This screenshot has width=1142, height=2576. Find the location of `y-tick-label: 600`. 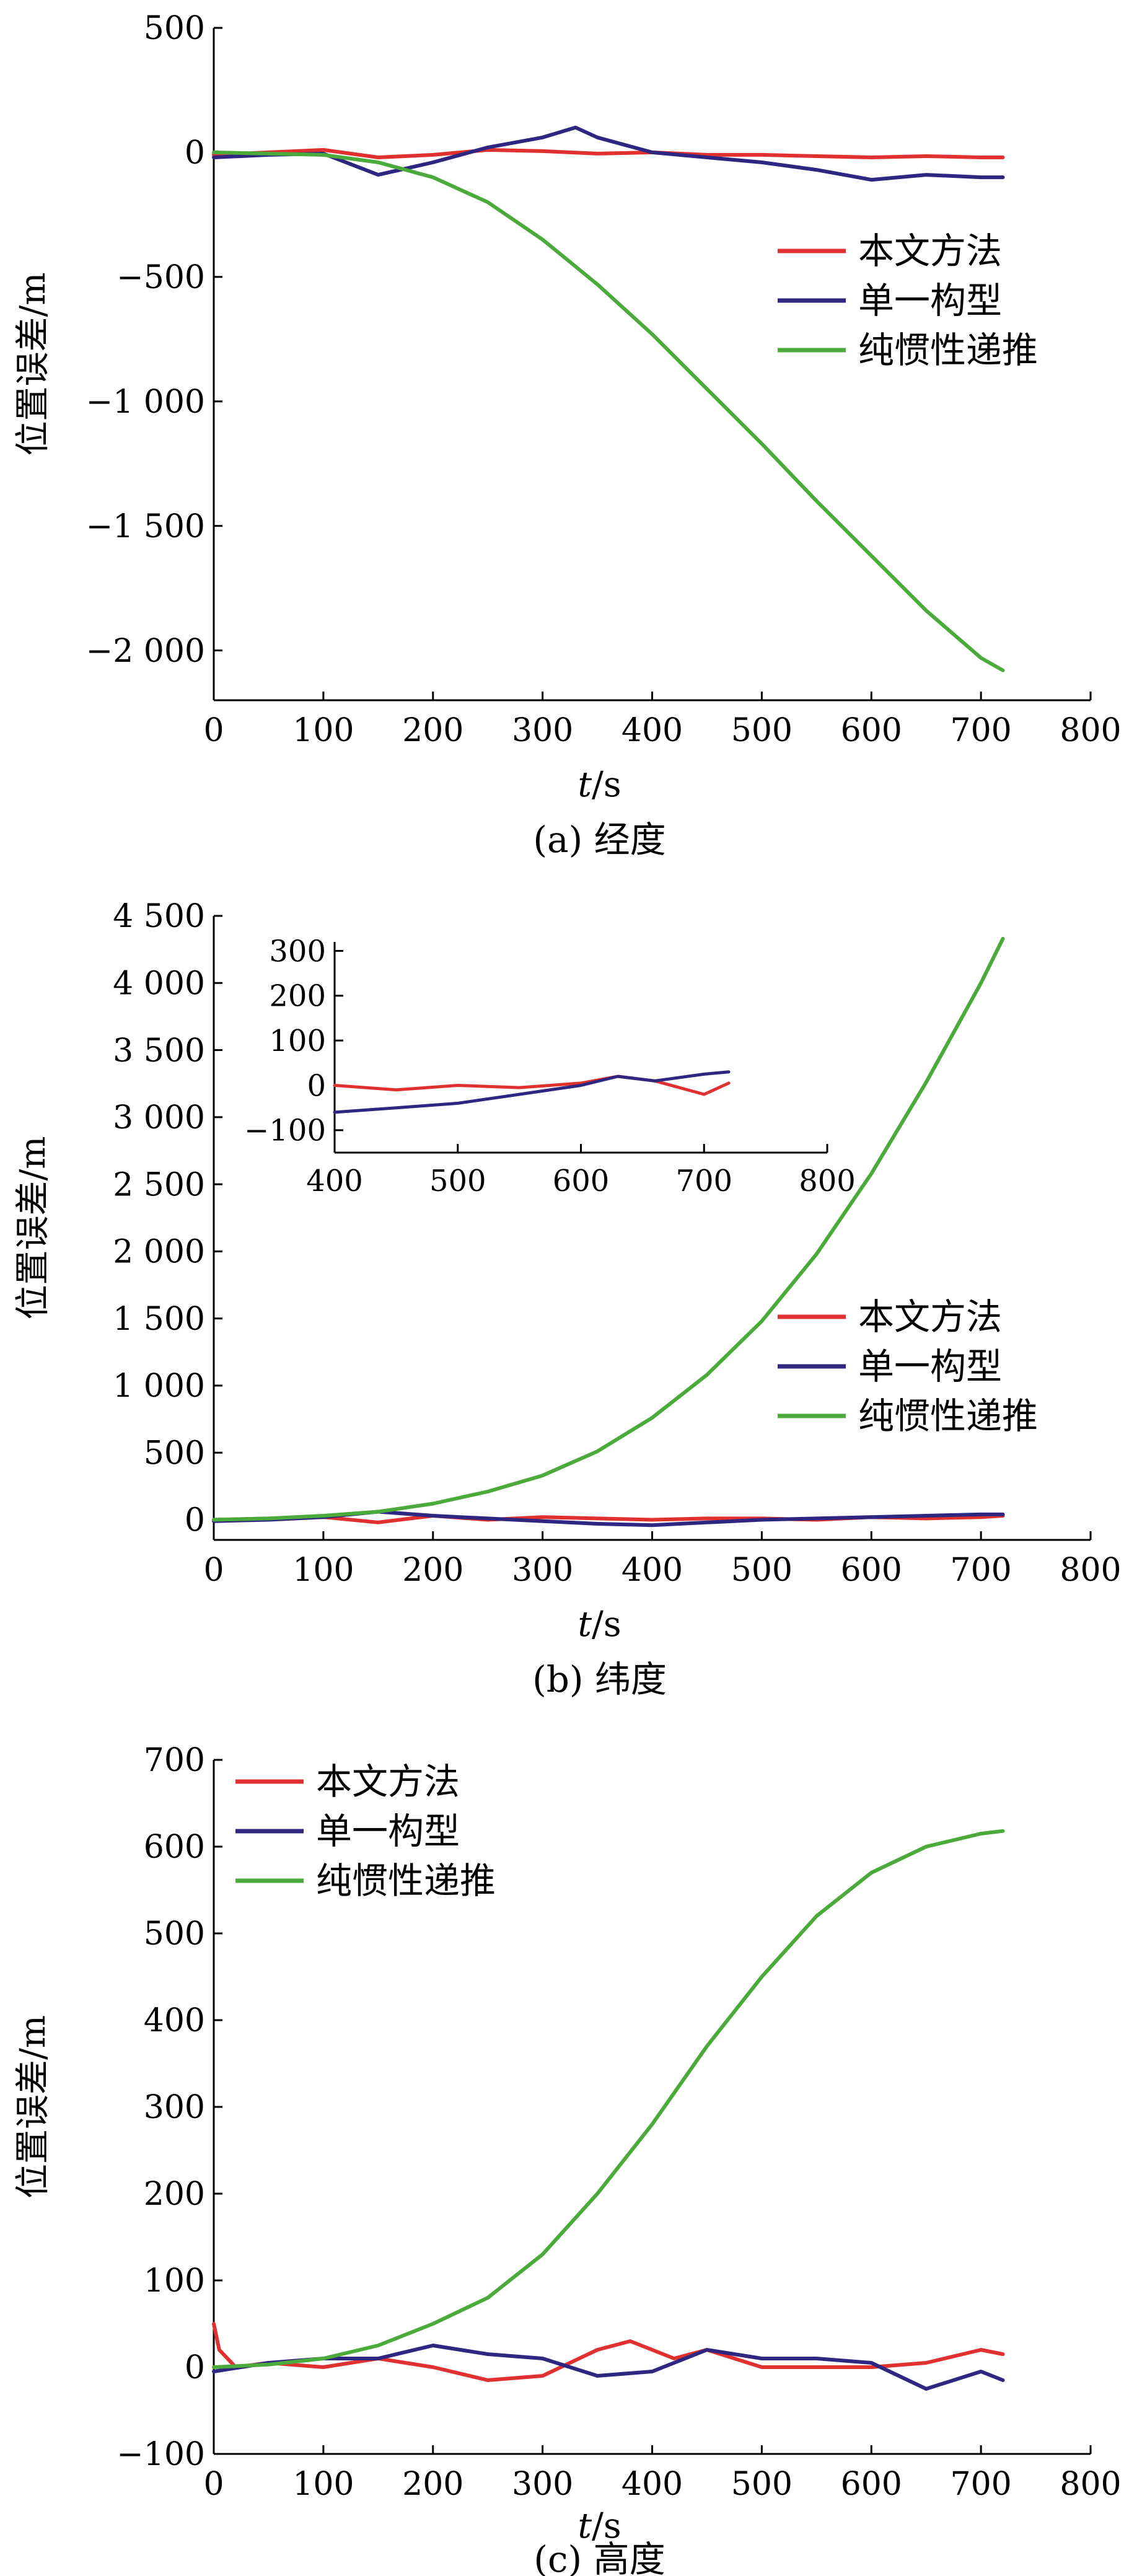

y-tick-label: 600 is located at coordinates (174, 1848).